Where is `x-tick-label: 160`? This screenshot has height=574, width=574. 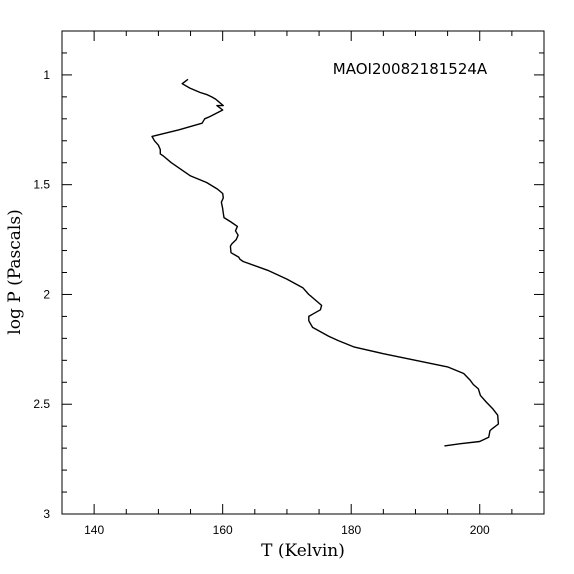 x-tick-label: 160 is located at coordinates (223, 530).